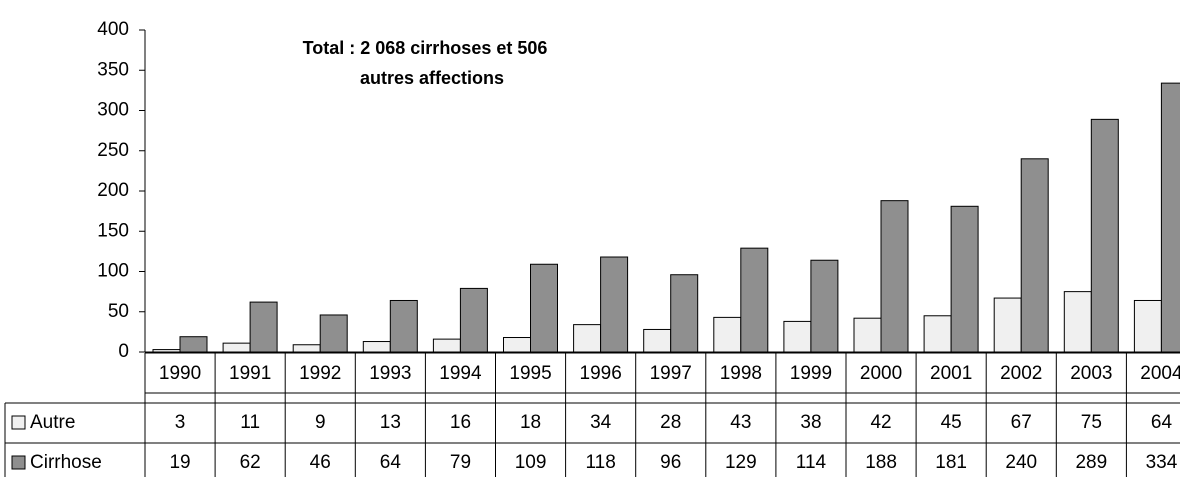 This screenshot has width=1180, height=477. Describe the element at coordinates (531, 462) in the screenshot. I see `table-value: 109` at that location.